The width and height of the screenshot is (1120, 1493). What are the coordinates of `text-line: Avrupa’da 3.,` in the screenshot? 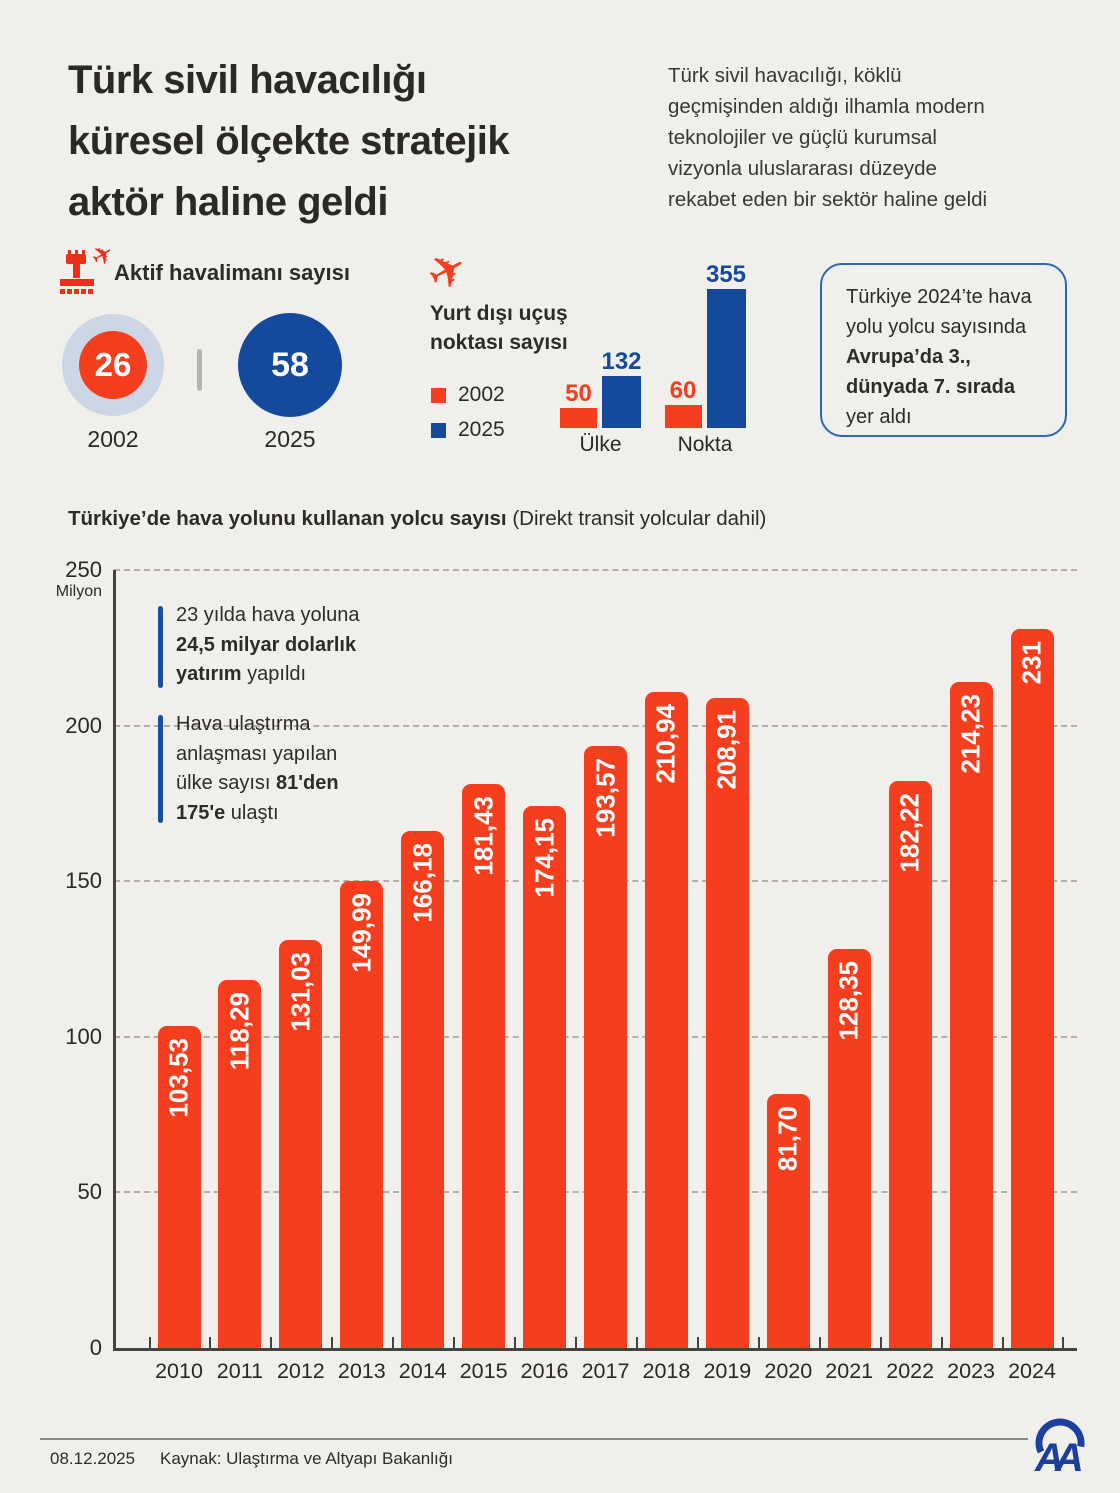 It's located at (908, 357).